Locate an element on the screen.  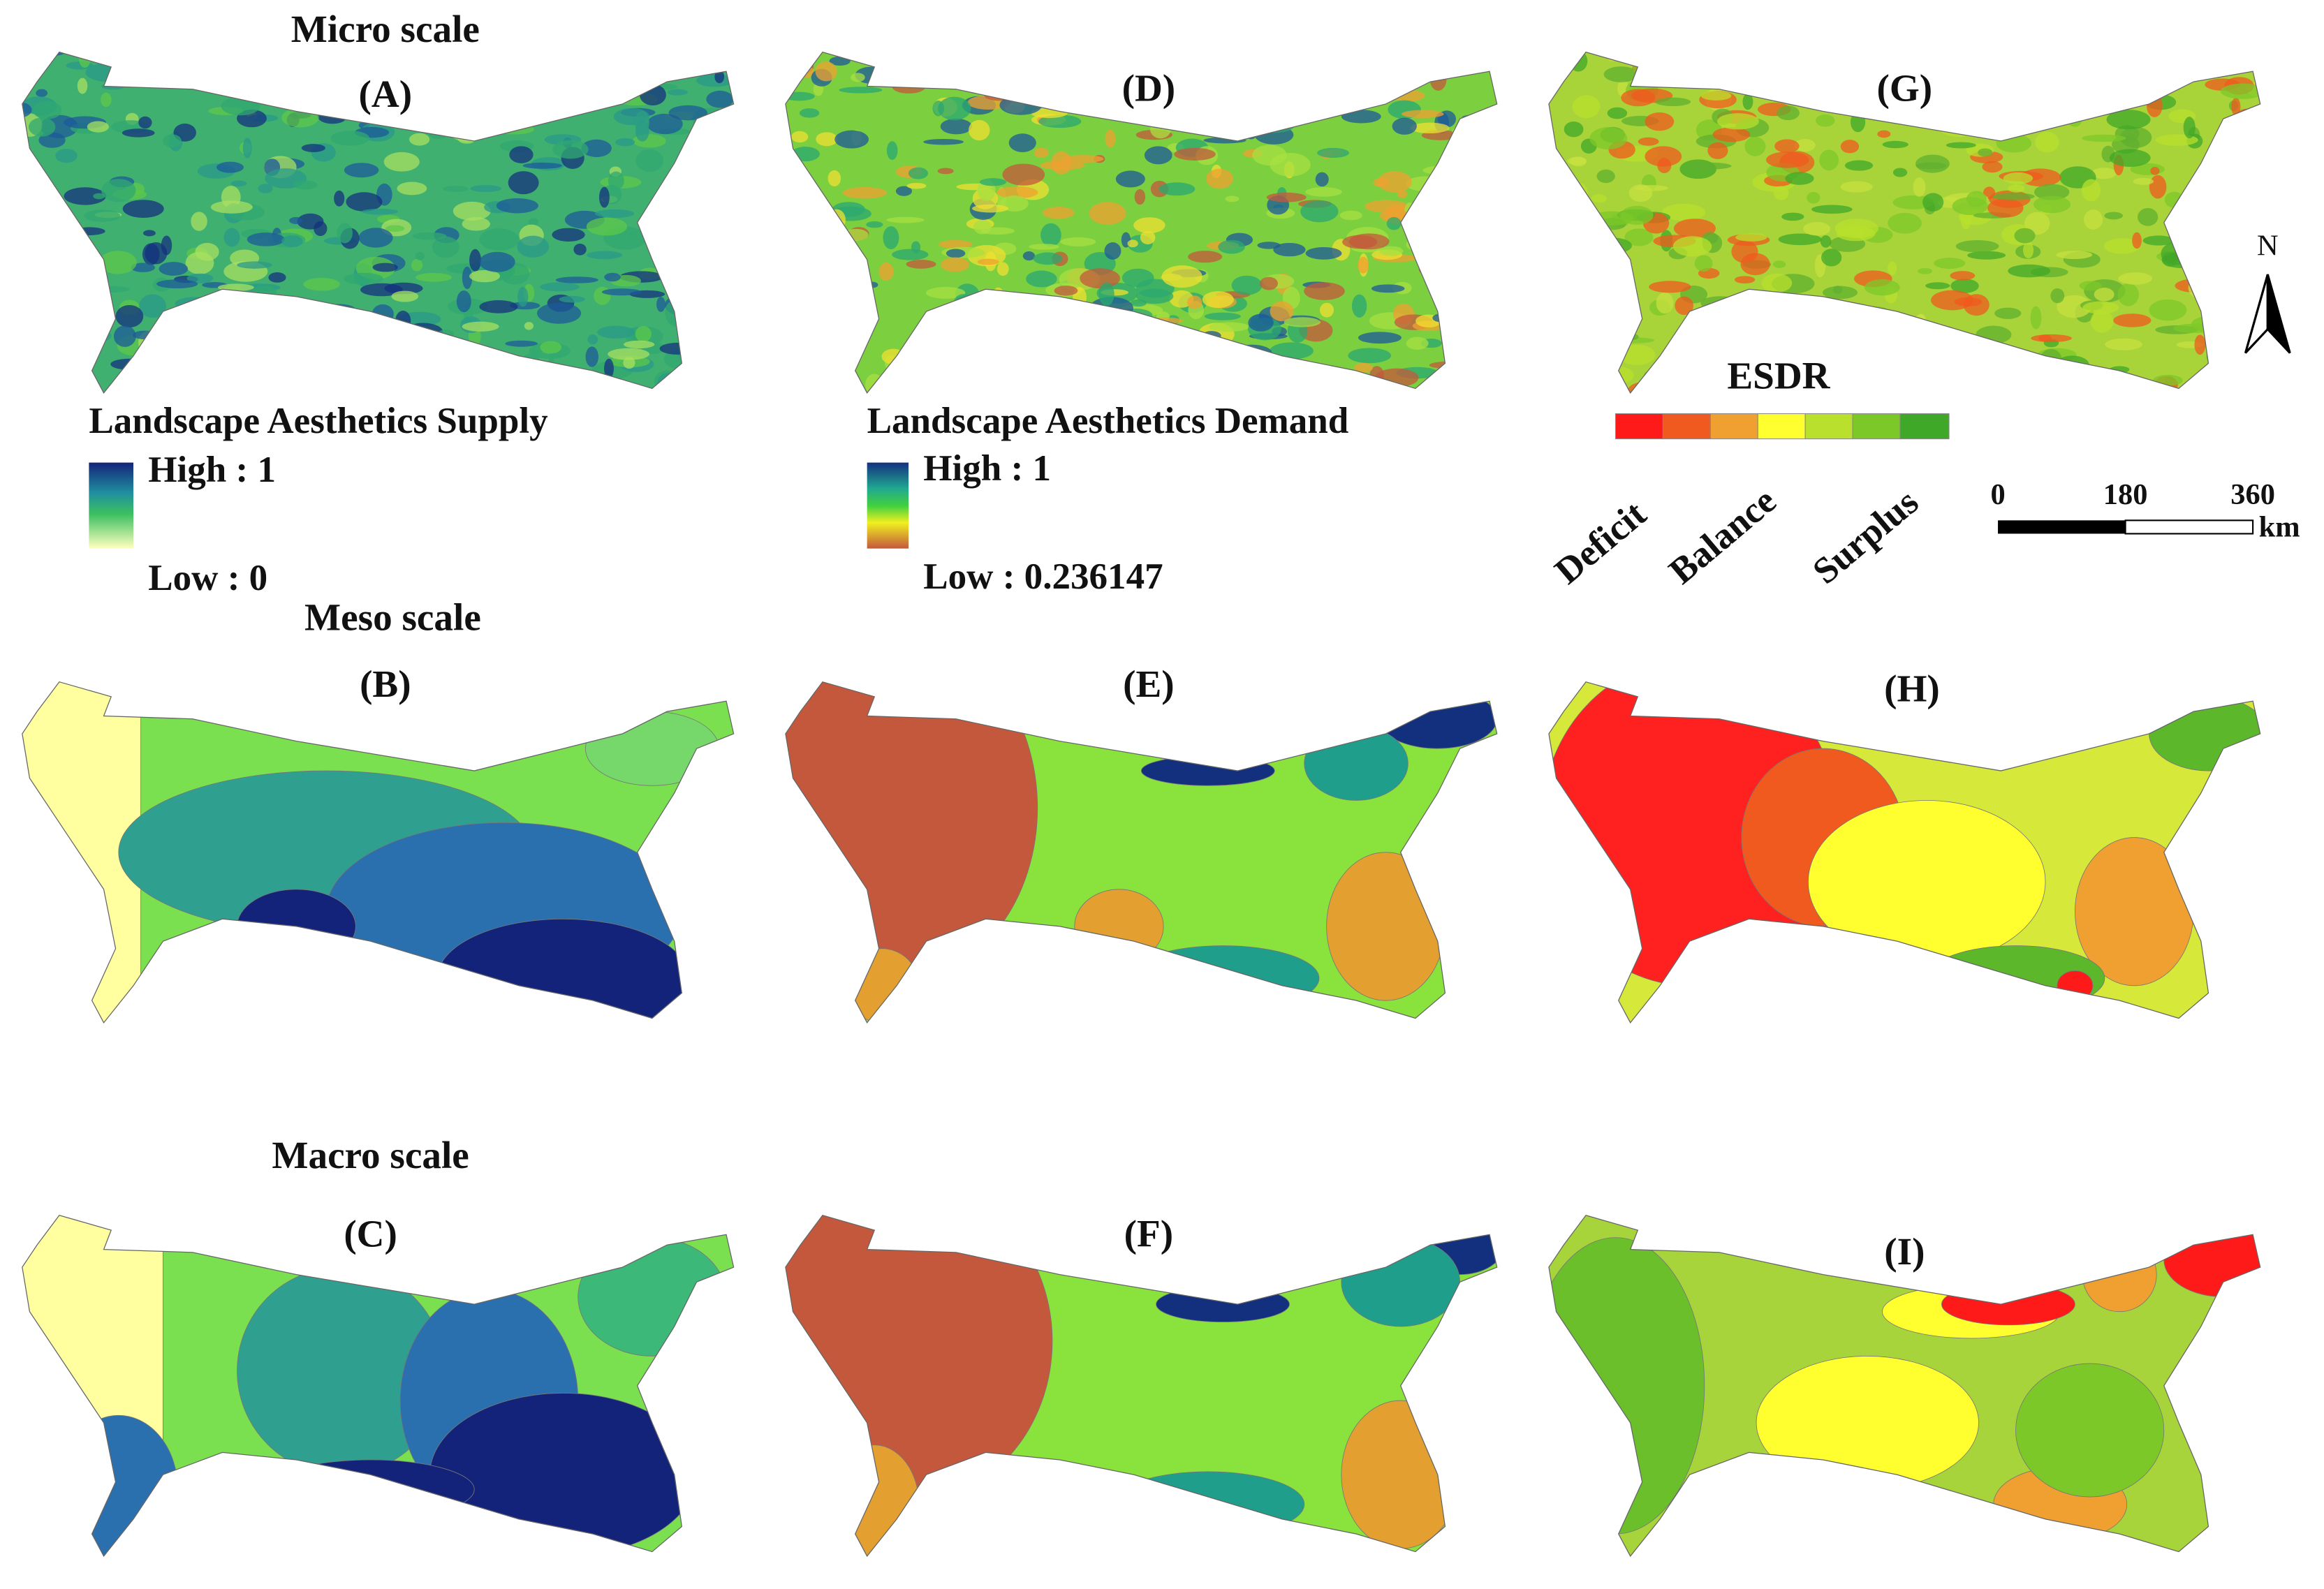
panel-label: (D) is located at coordinates (1149, 88).